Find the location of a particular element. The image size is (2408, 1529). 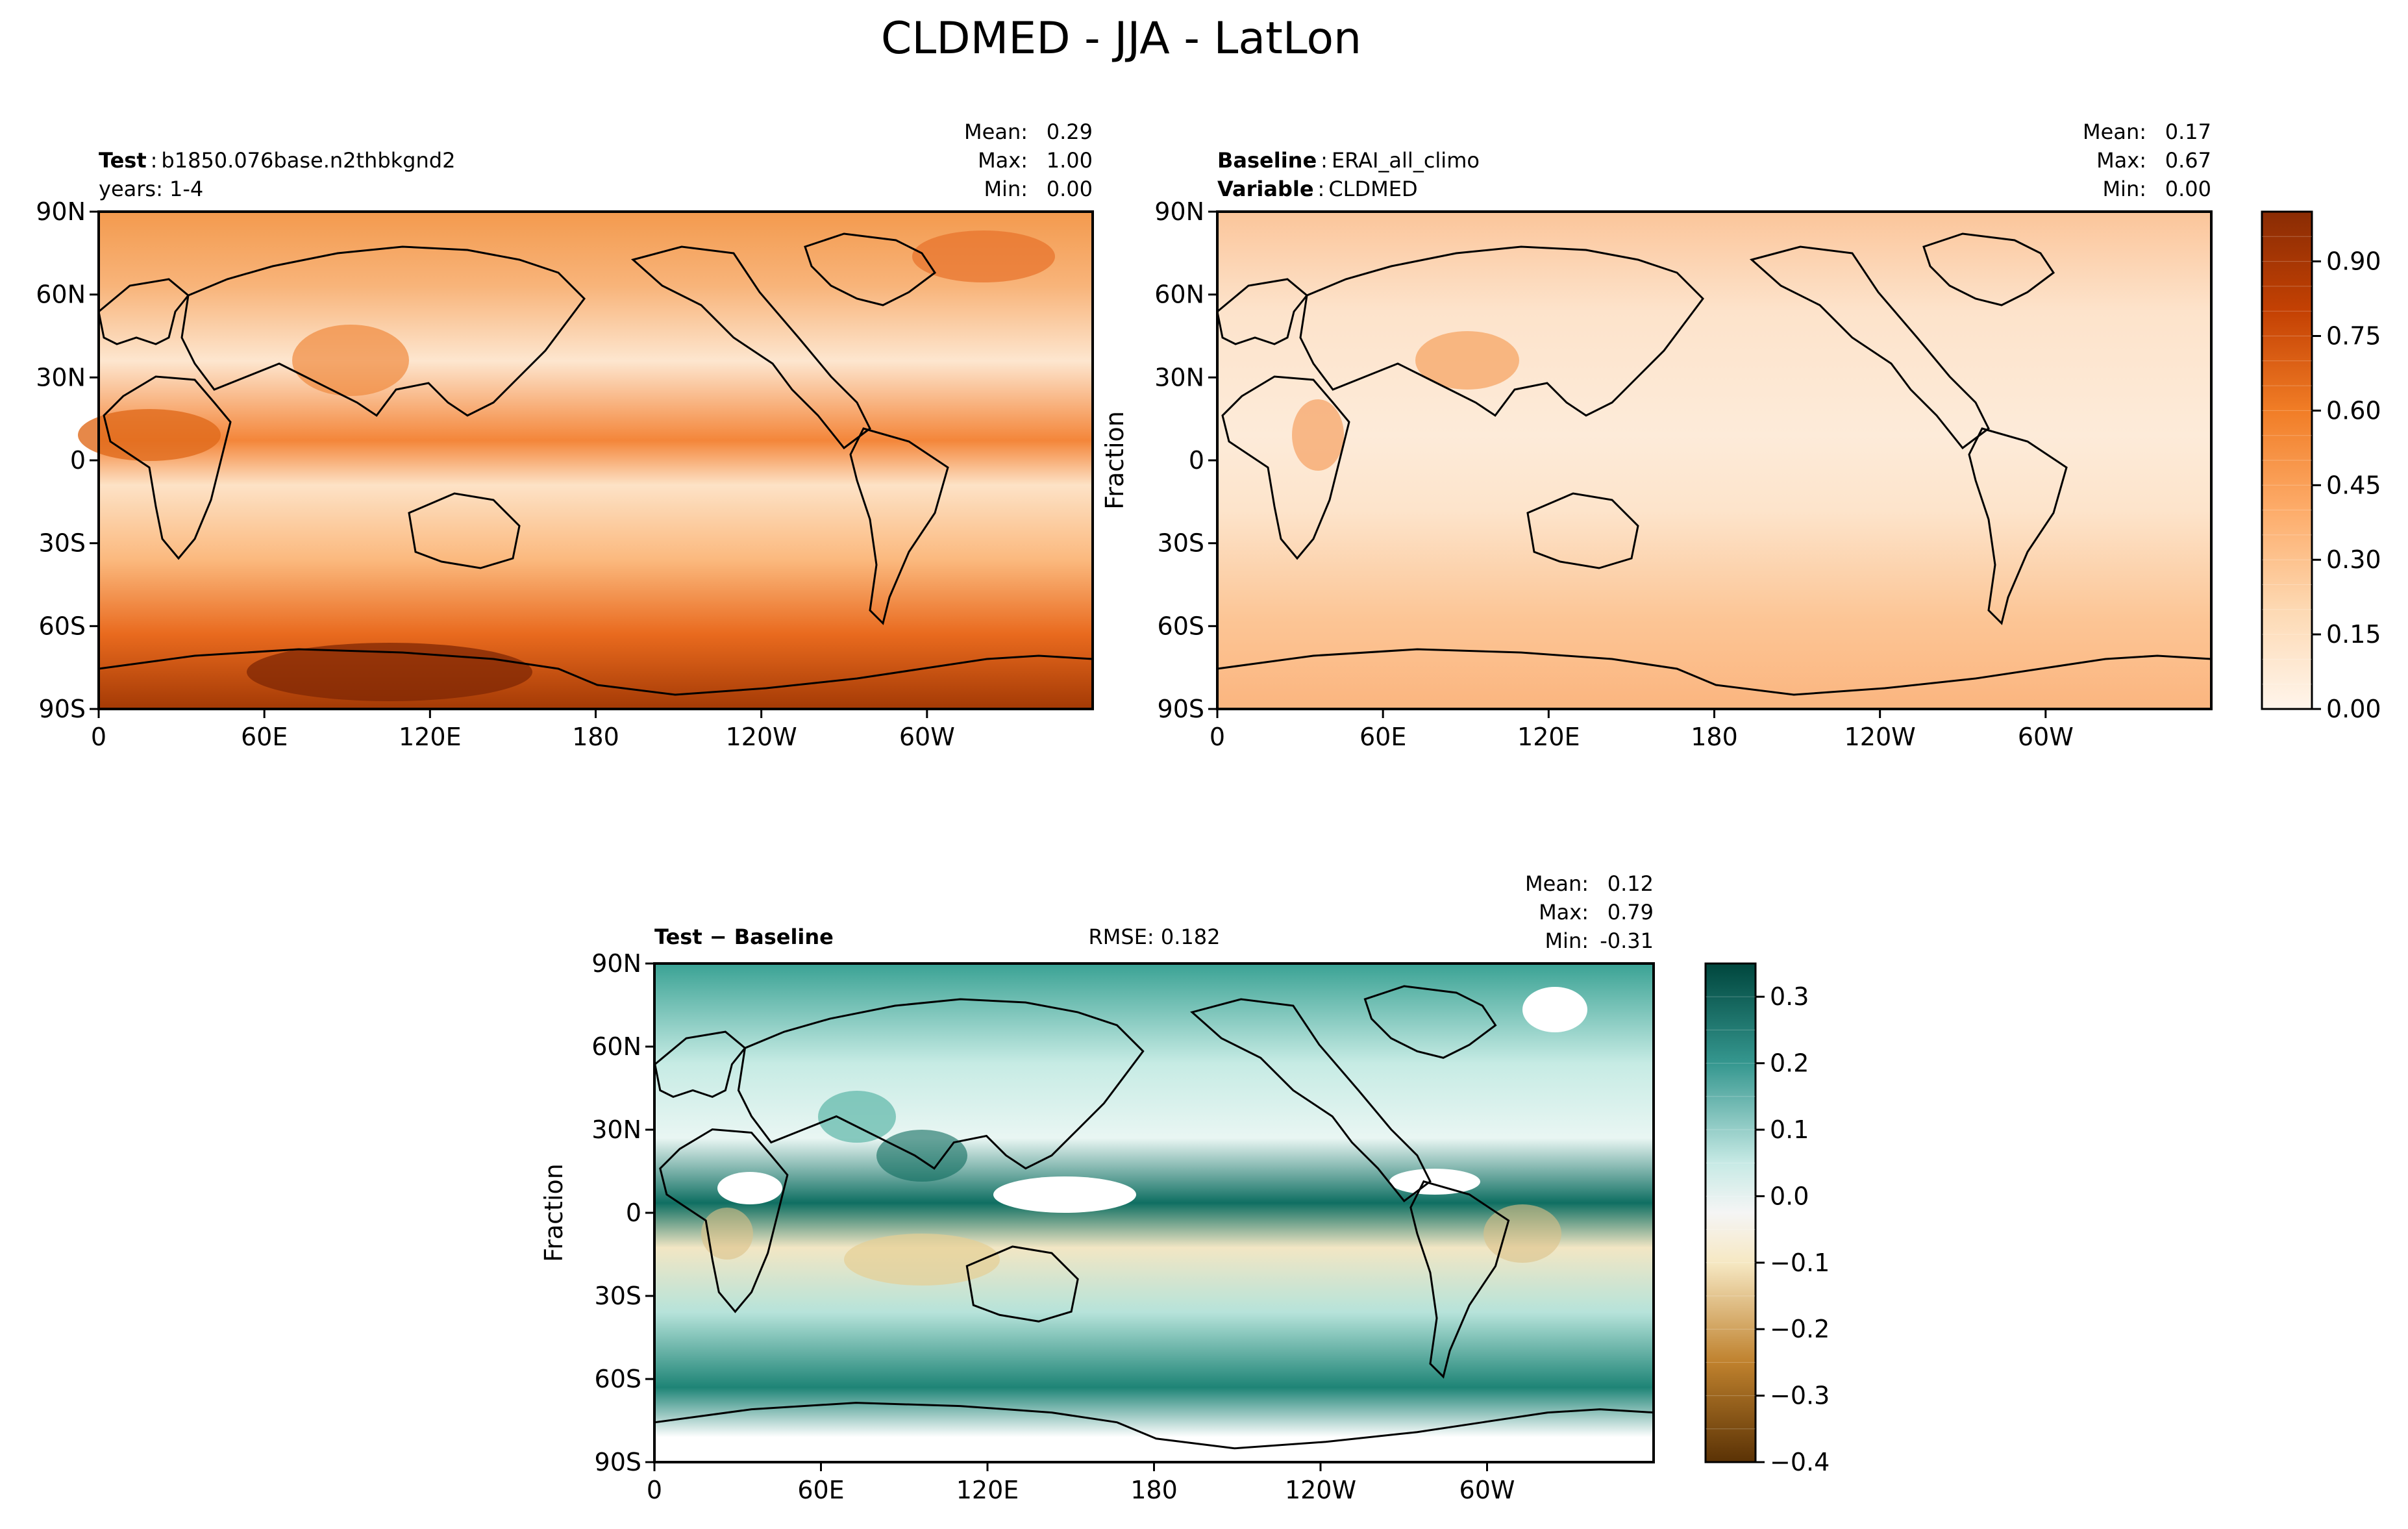

figure-title: CLDMED - JJA - LatLon is located at coordinates (1121, 38).